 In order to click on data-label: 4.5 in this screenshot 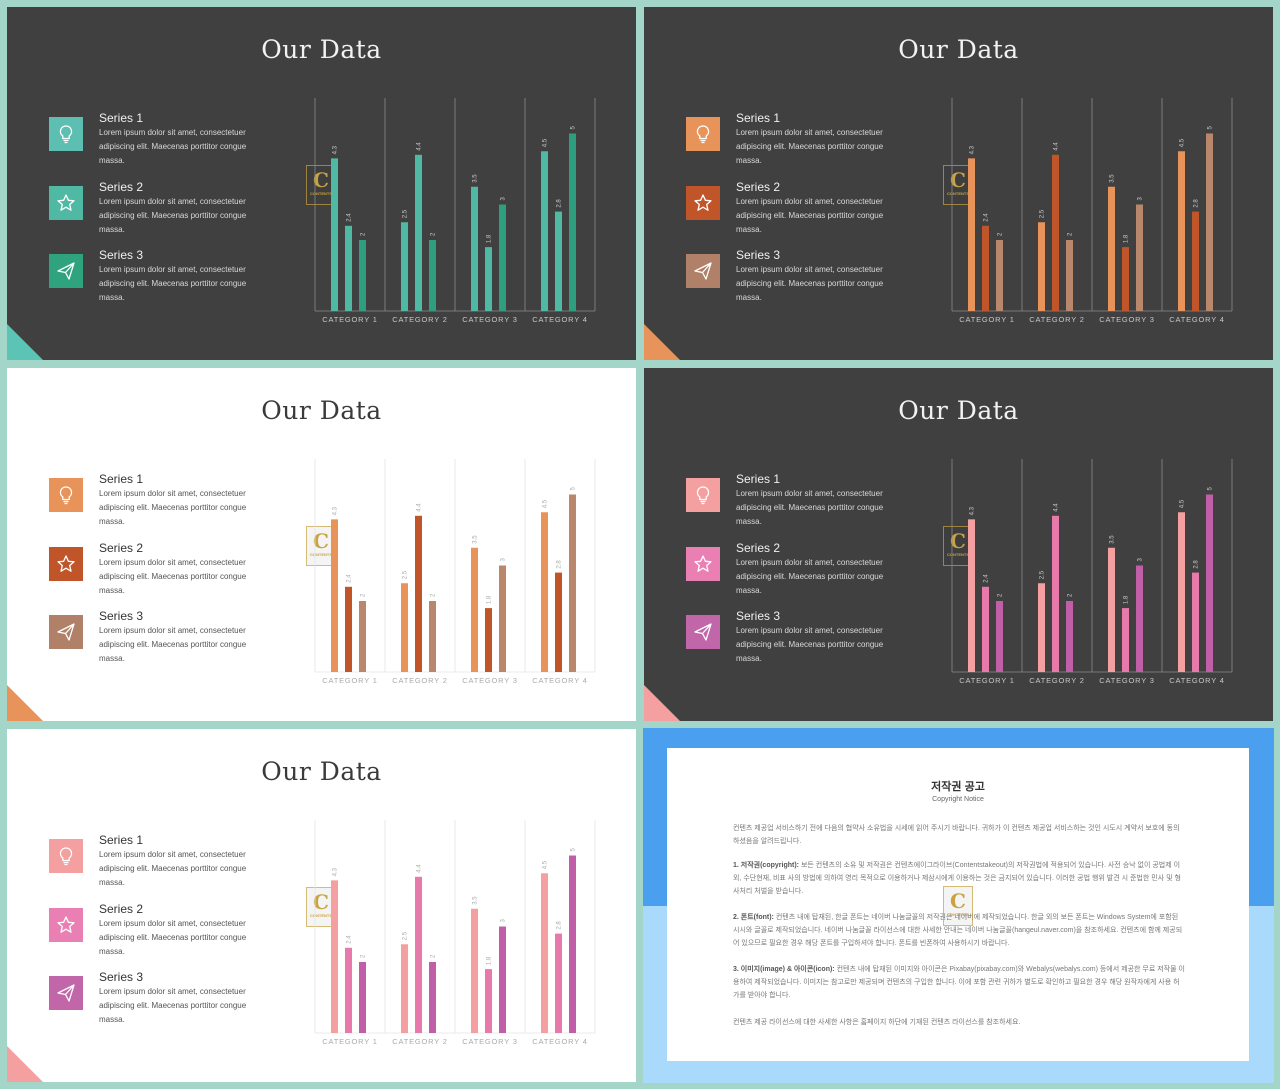, I will do `click(1183, 142)`.